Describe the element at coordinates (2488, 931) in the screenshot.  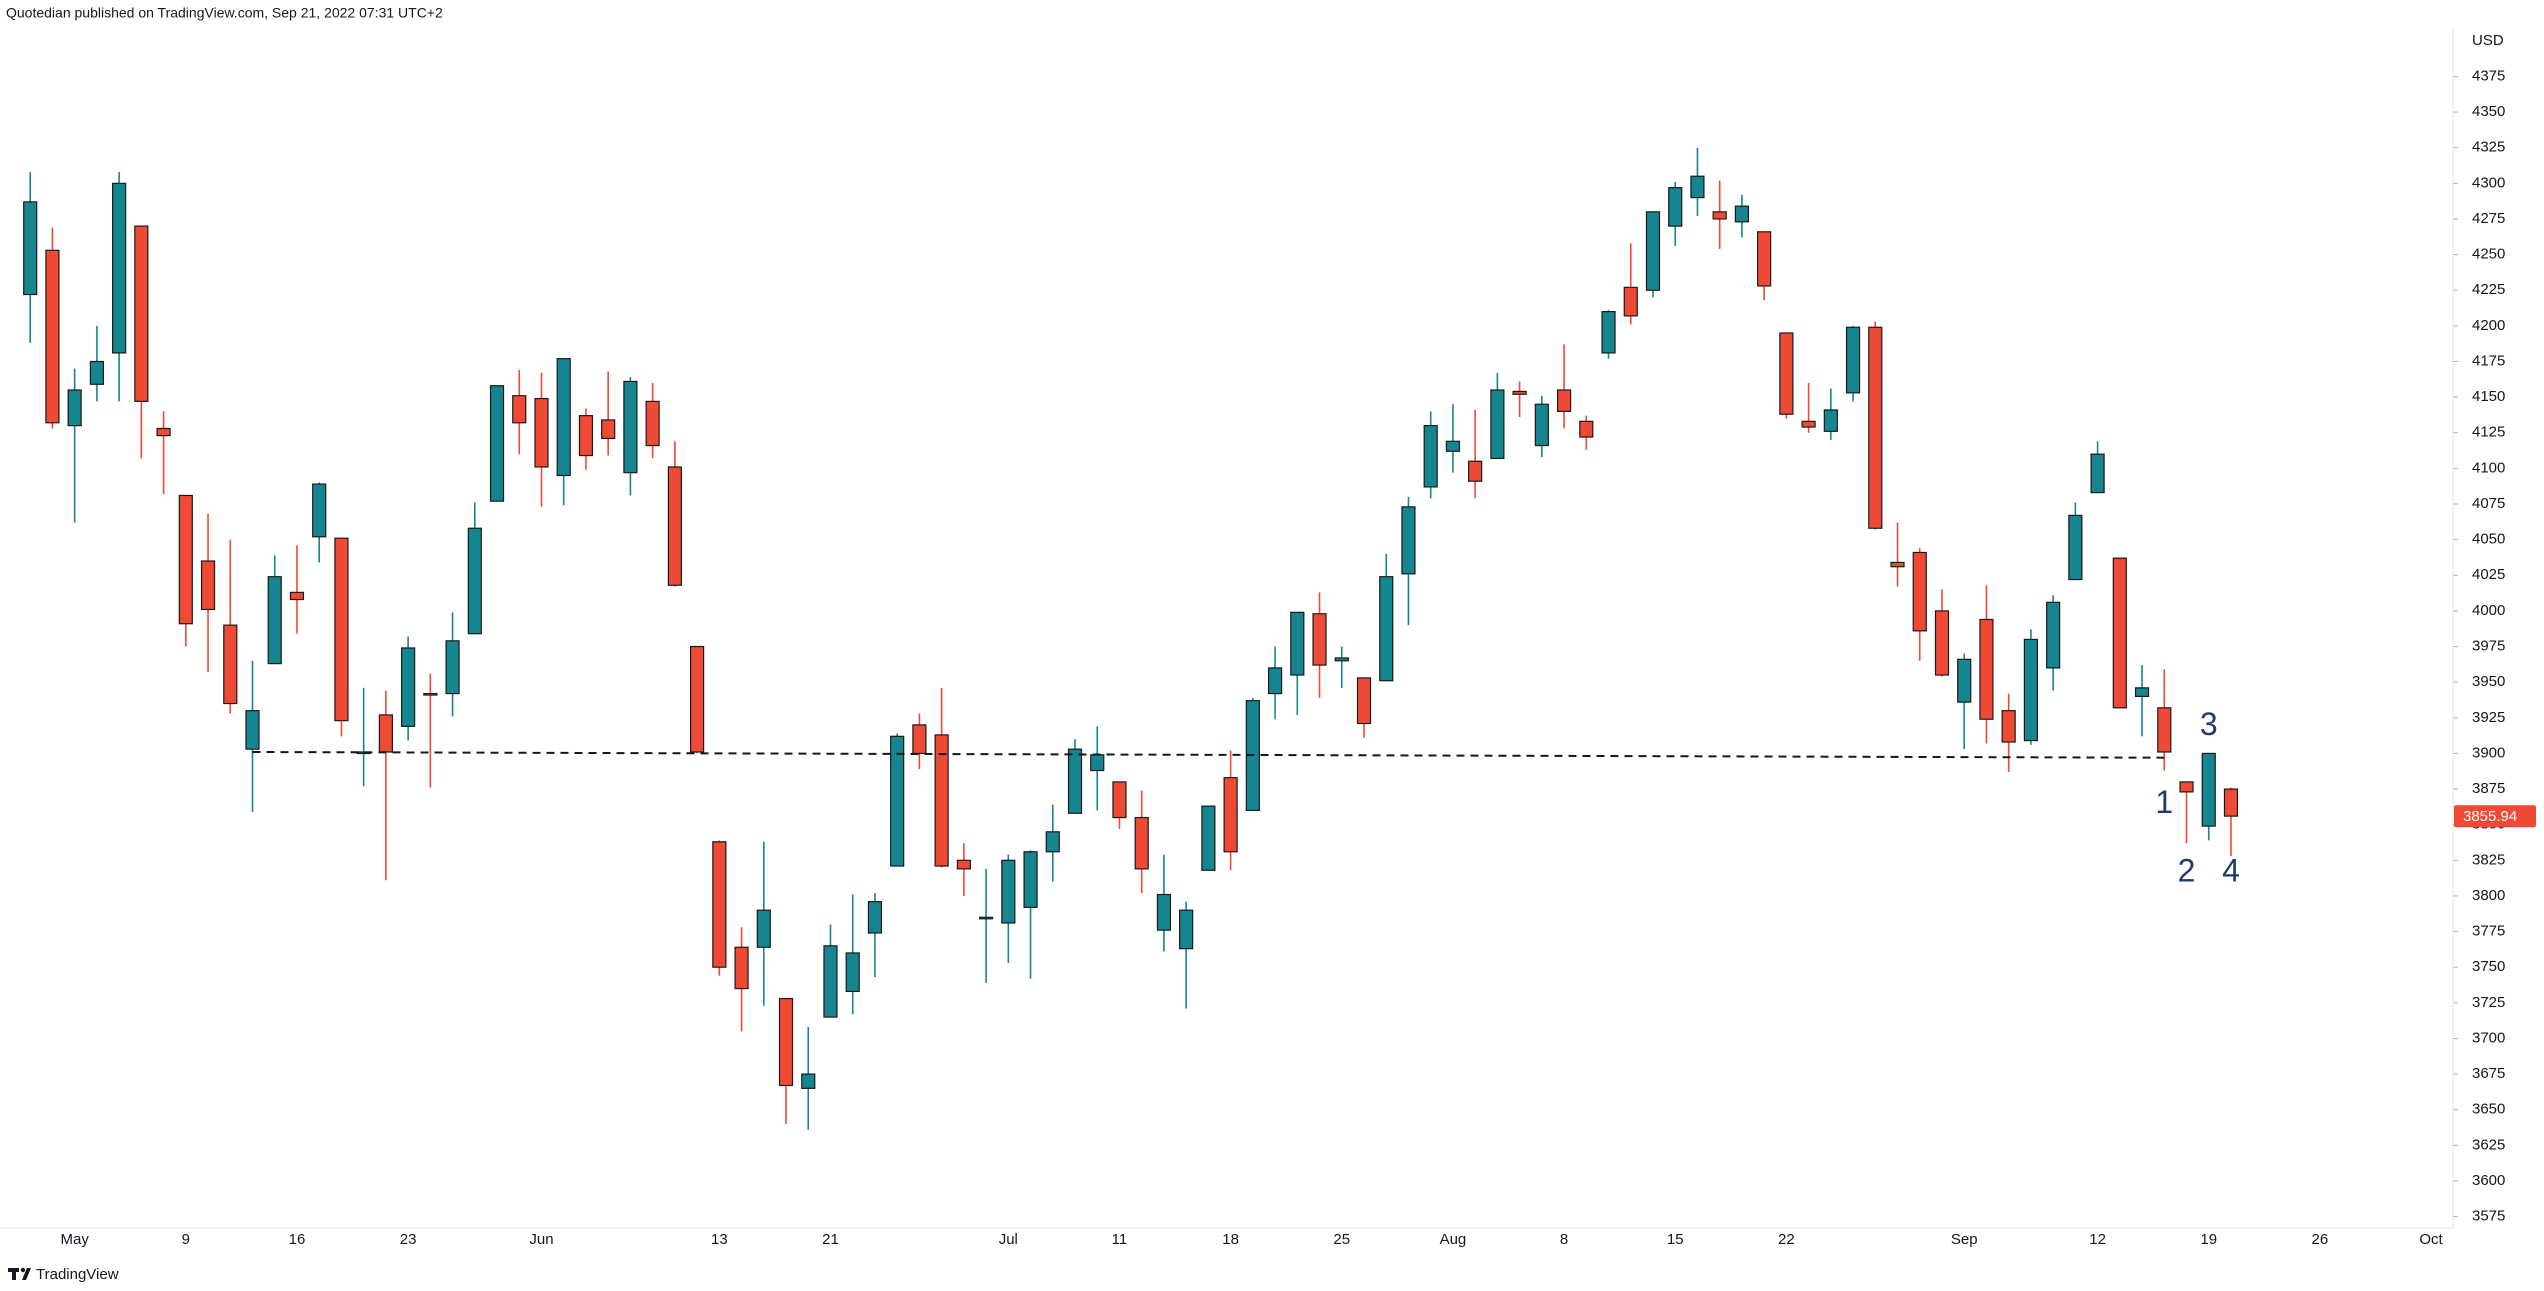
I see `y-tick-label: 3775` at that location.